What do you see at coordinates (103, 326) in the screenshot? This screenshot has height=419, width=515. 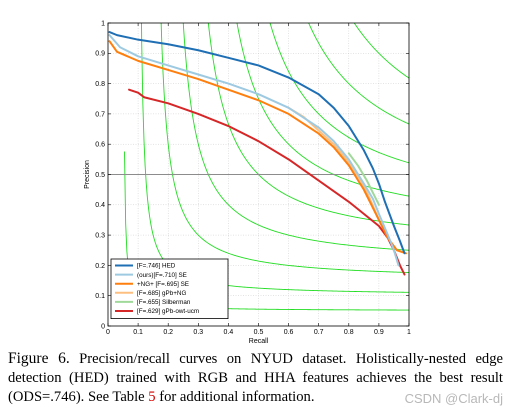 I see `y-tick-label: 0` at bounding box center [103, 326].